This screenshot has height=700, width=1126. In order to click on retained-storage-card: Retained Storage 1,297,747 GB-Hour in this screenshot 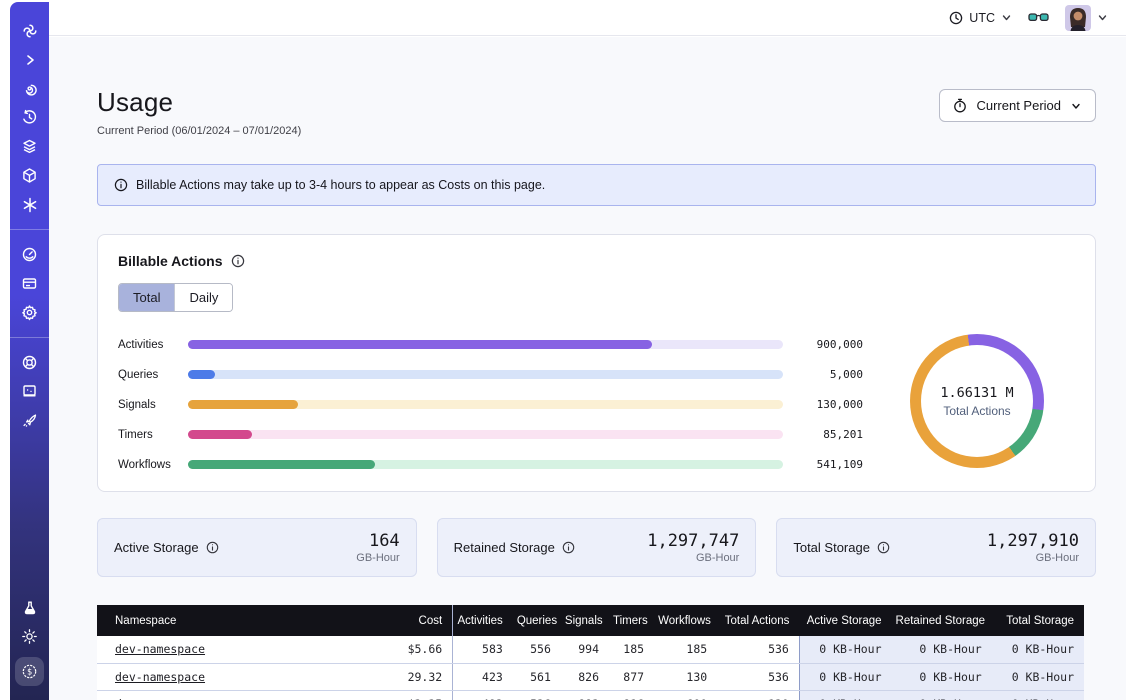, I will do `click(596, 547)`.